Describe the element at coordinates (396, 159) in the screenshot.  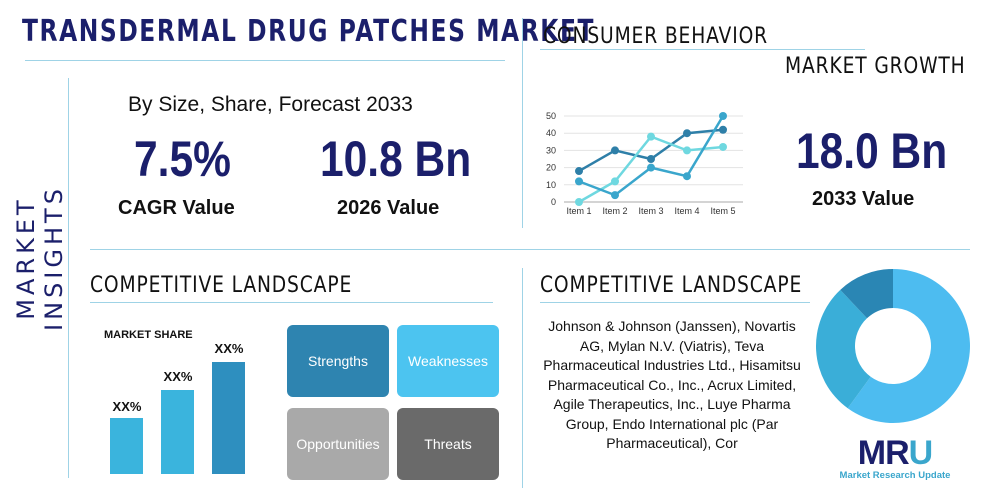
I see `value-2026: 10.8 Bn` at that location.